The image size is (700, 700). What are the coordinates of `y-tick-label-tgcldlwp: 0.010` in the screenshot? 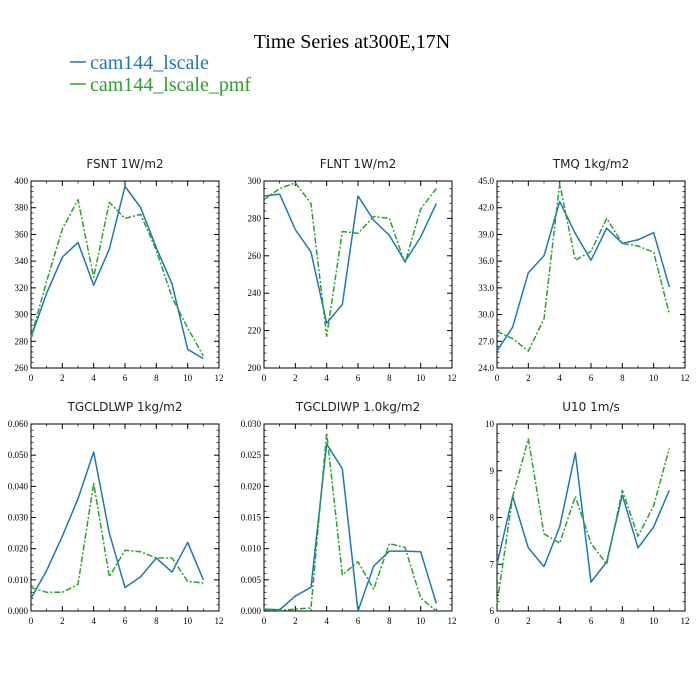 It's located at (18, 580).